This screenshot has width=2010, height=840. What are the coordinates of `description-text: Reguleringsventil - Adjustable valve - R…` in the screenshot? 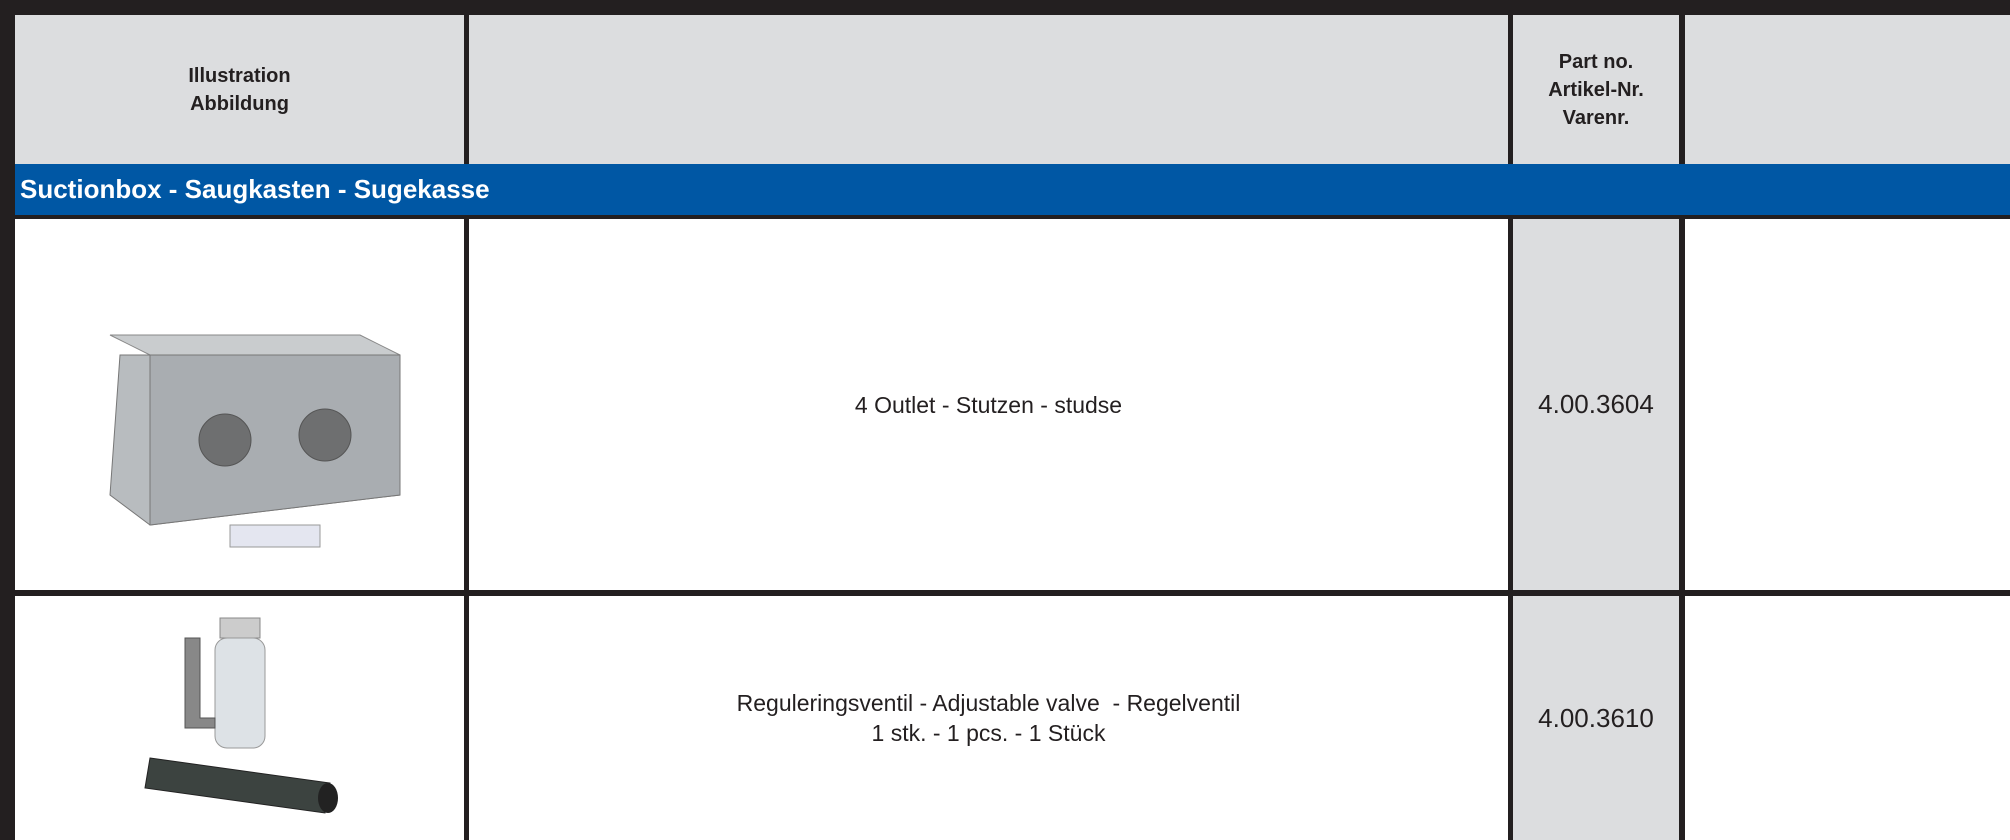 It's located at (988, 703).